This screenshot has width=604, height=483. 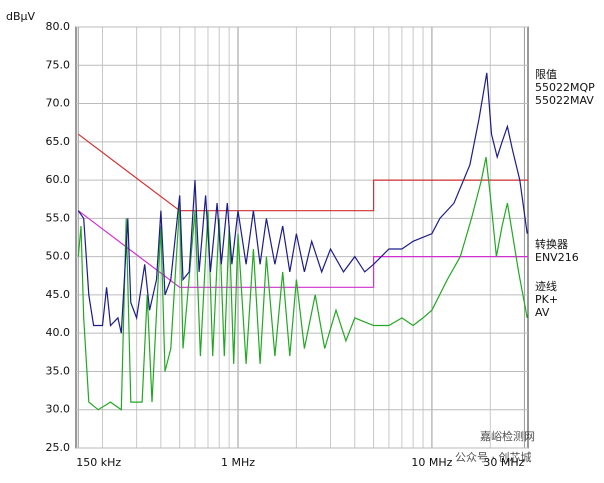 I want to click on y-tick-label: 65.0, so click(x=58, y=141).